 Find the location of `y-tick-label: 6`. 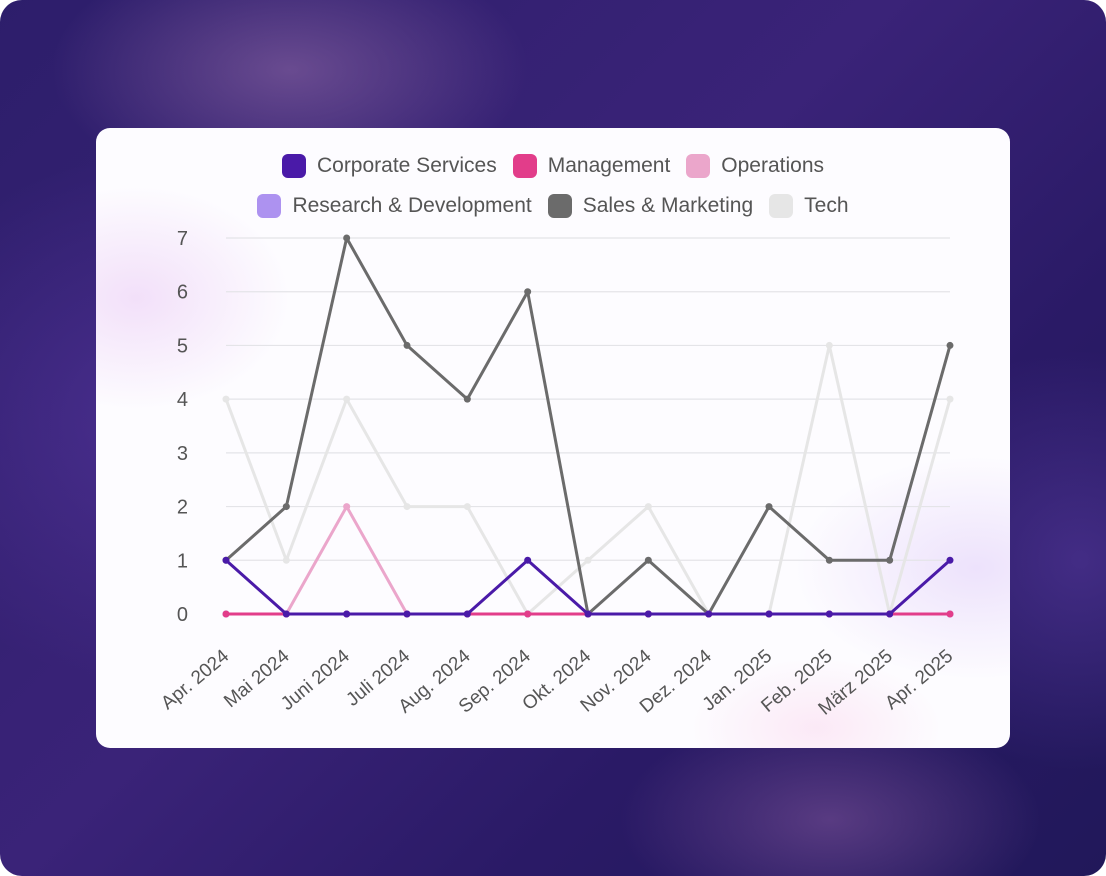

y-tick-label: 6 is located at coordinates (182, 293).